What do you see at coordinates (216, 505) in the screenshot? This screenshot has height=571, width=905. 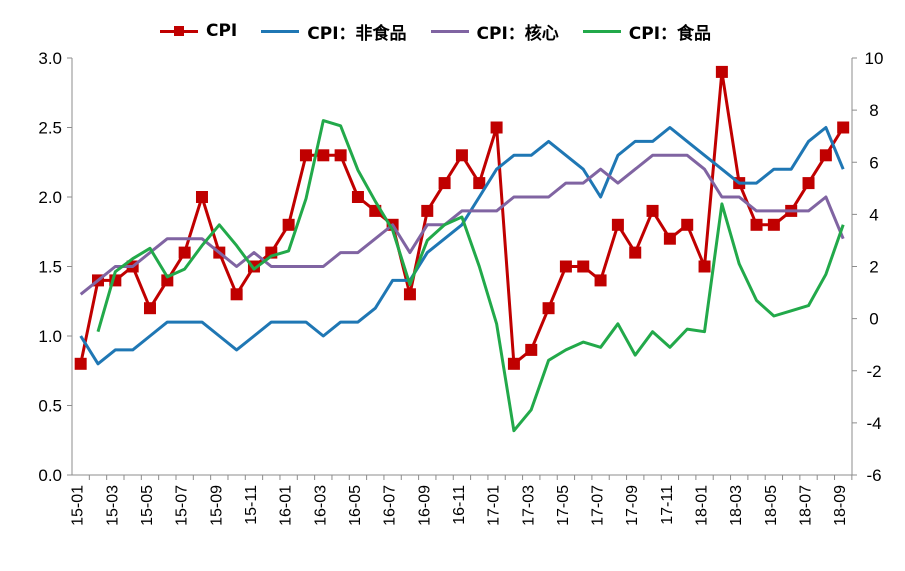 I see `x-tick-label: 15-09` at bounding box center [216, 505].